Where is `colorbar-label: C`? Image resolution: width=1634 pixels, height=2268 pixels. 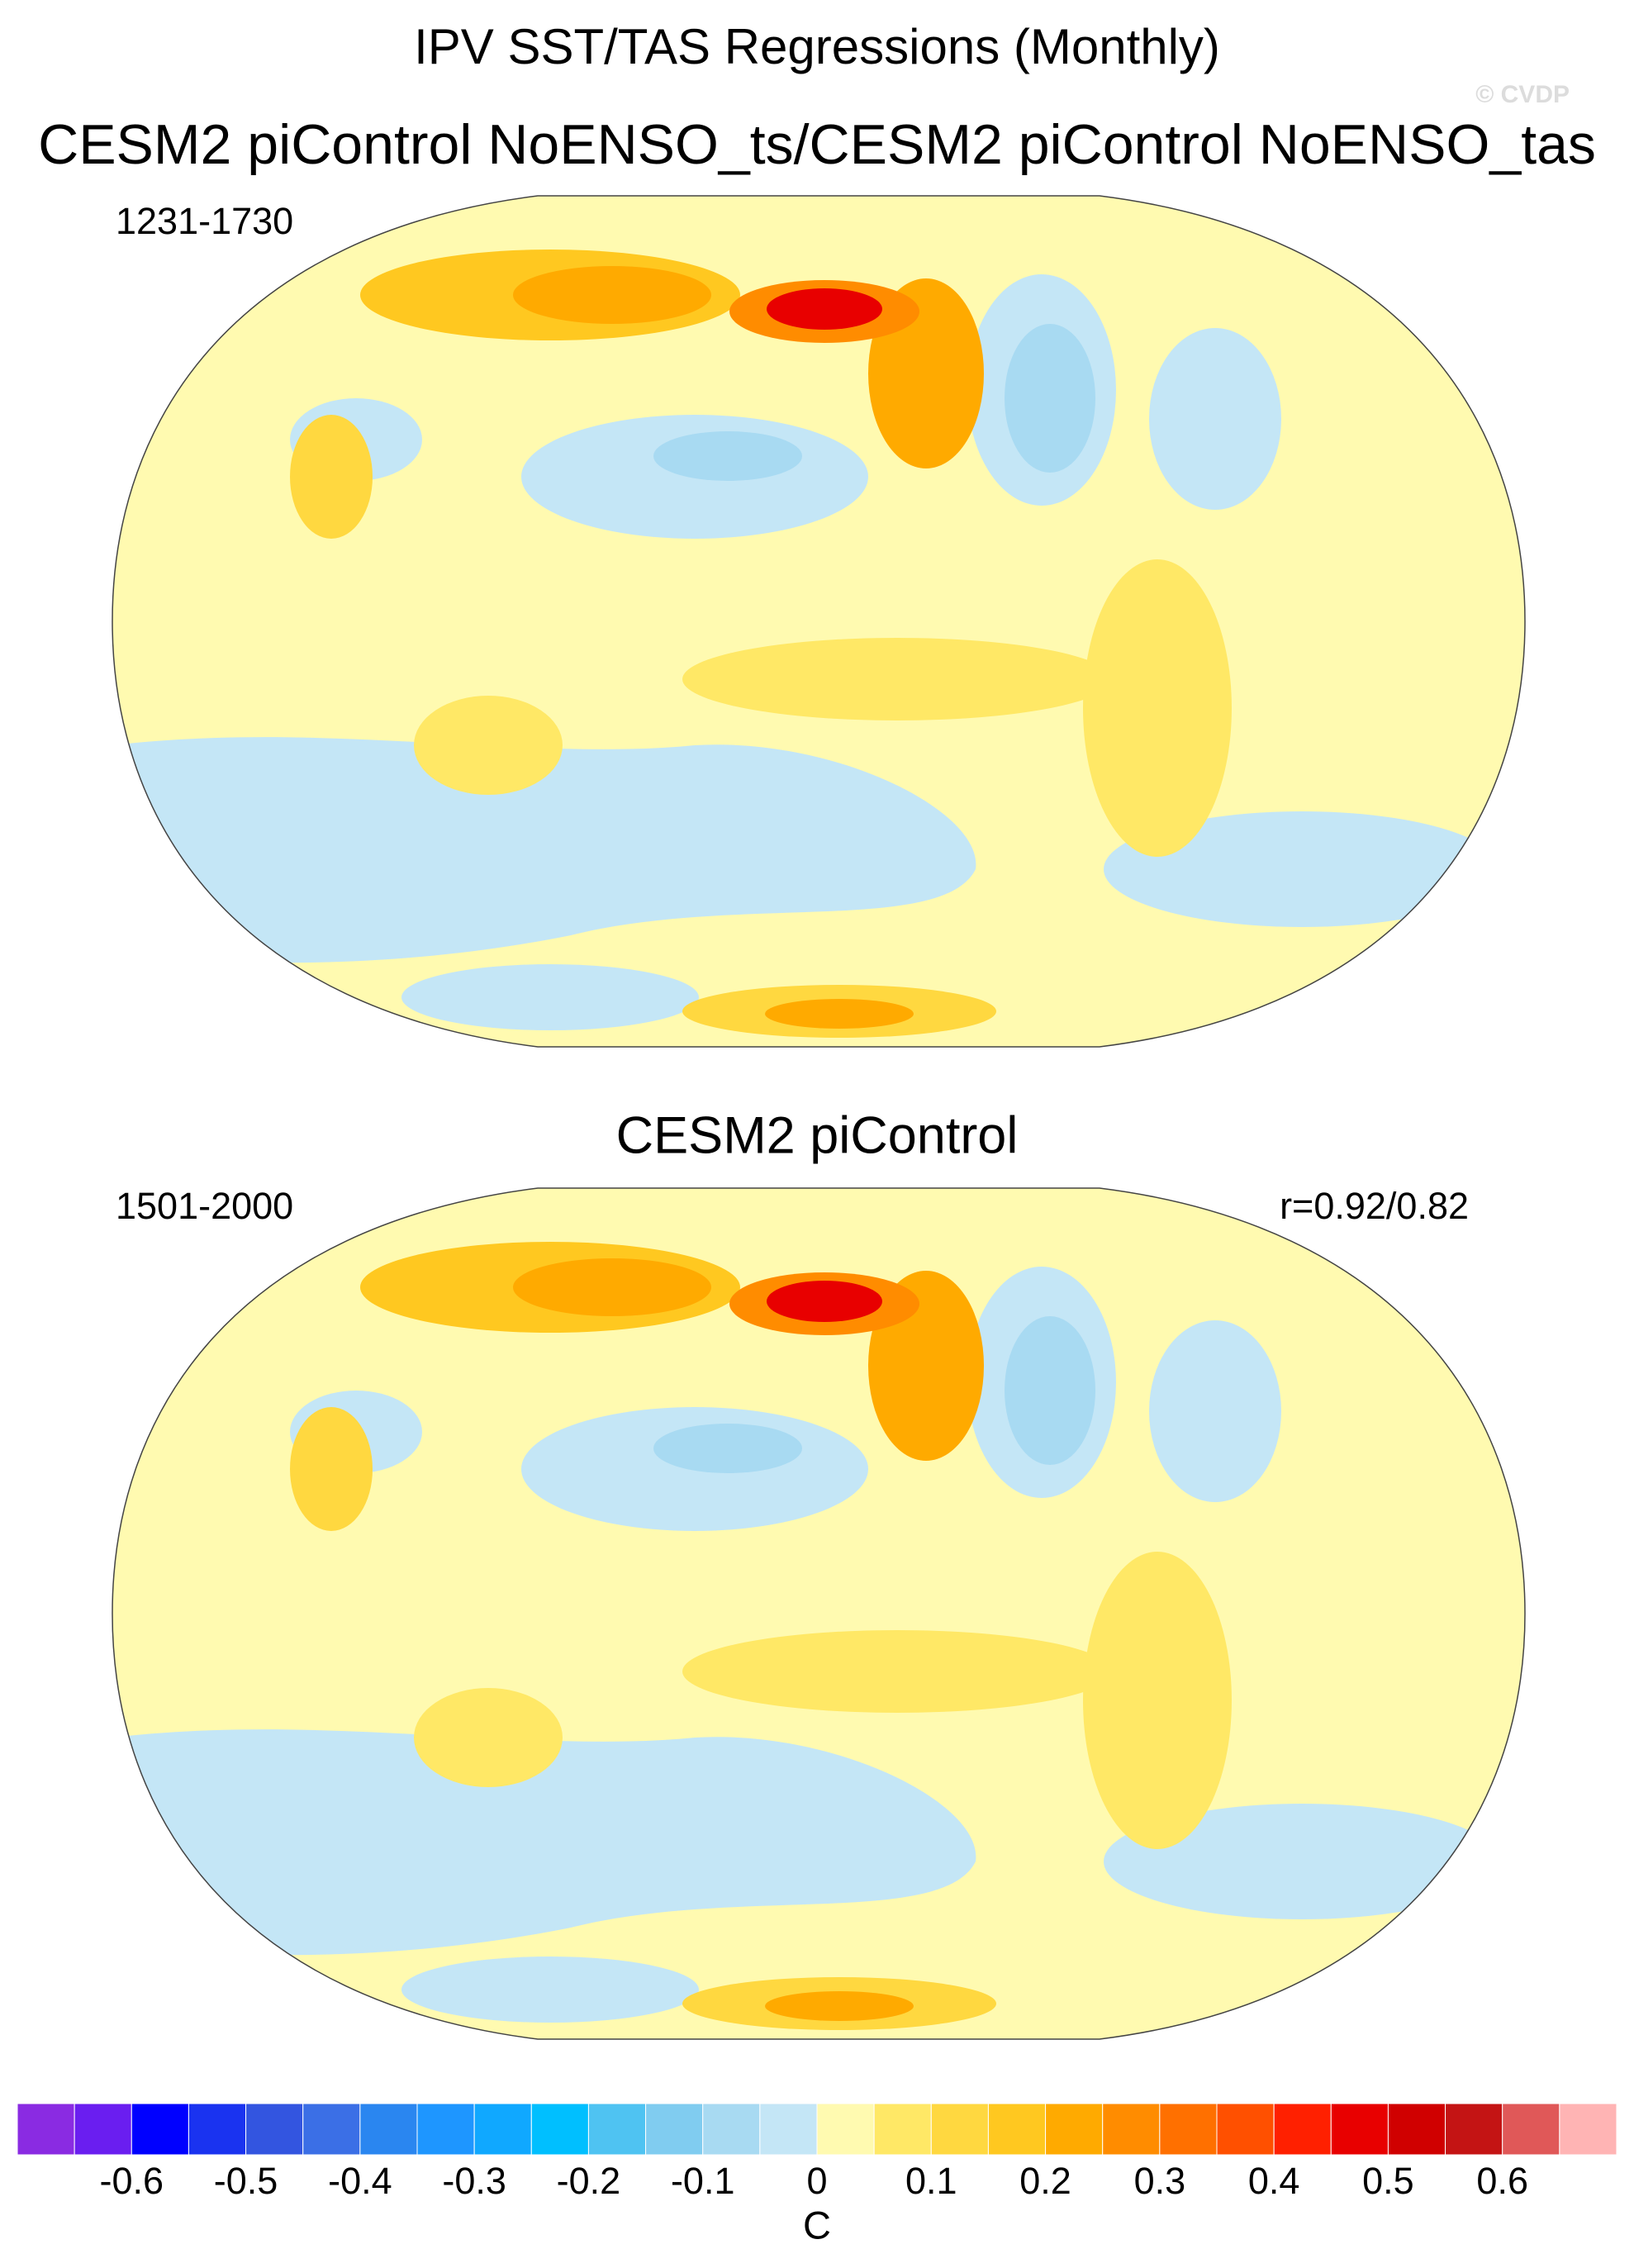
colorbar-label: C is located at coordinates (817, 2225).